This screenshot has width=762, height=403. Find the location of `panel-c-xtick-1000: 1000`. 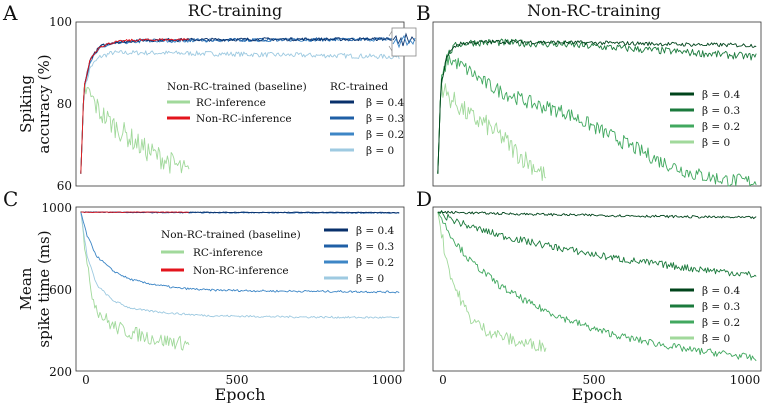

panel-c-xtick-1000: 1000 is located at coordinates (387, 380).